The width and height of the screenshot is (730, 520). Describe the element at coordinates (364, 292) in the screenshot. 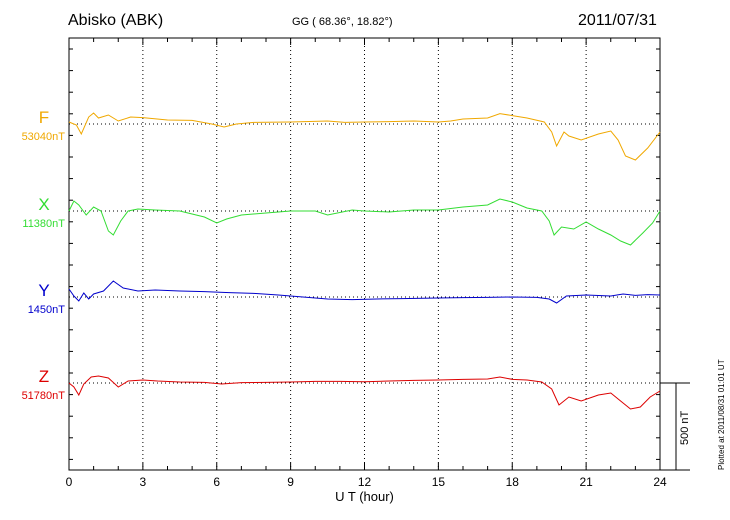

I see `series-line-y` at that location.